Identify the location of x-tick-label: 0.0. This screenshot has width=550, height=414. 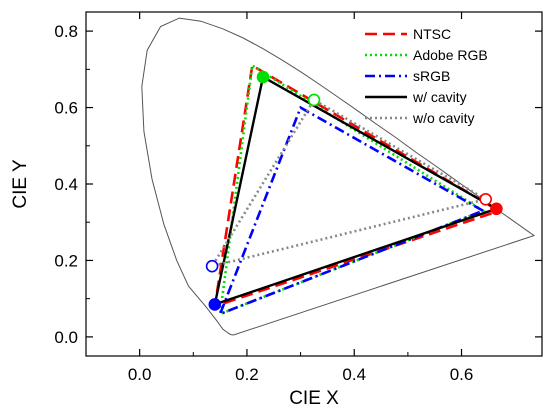
(140, 374).